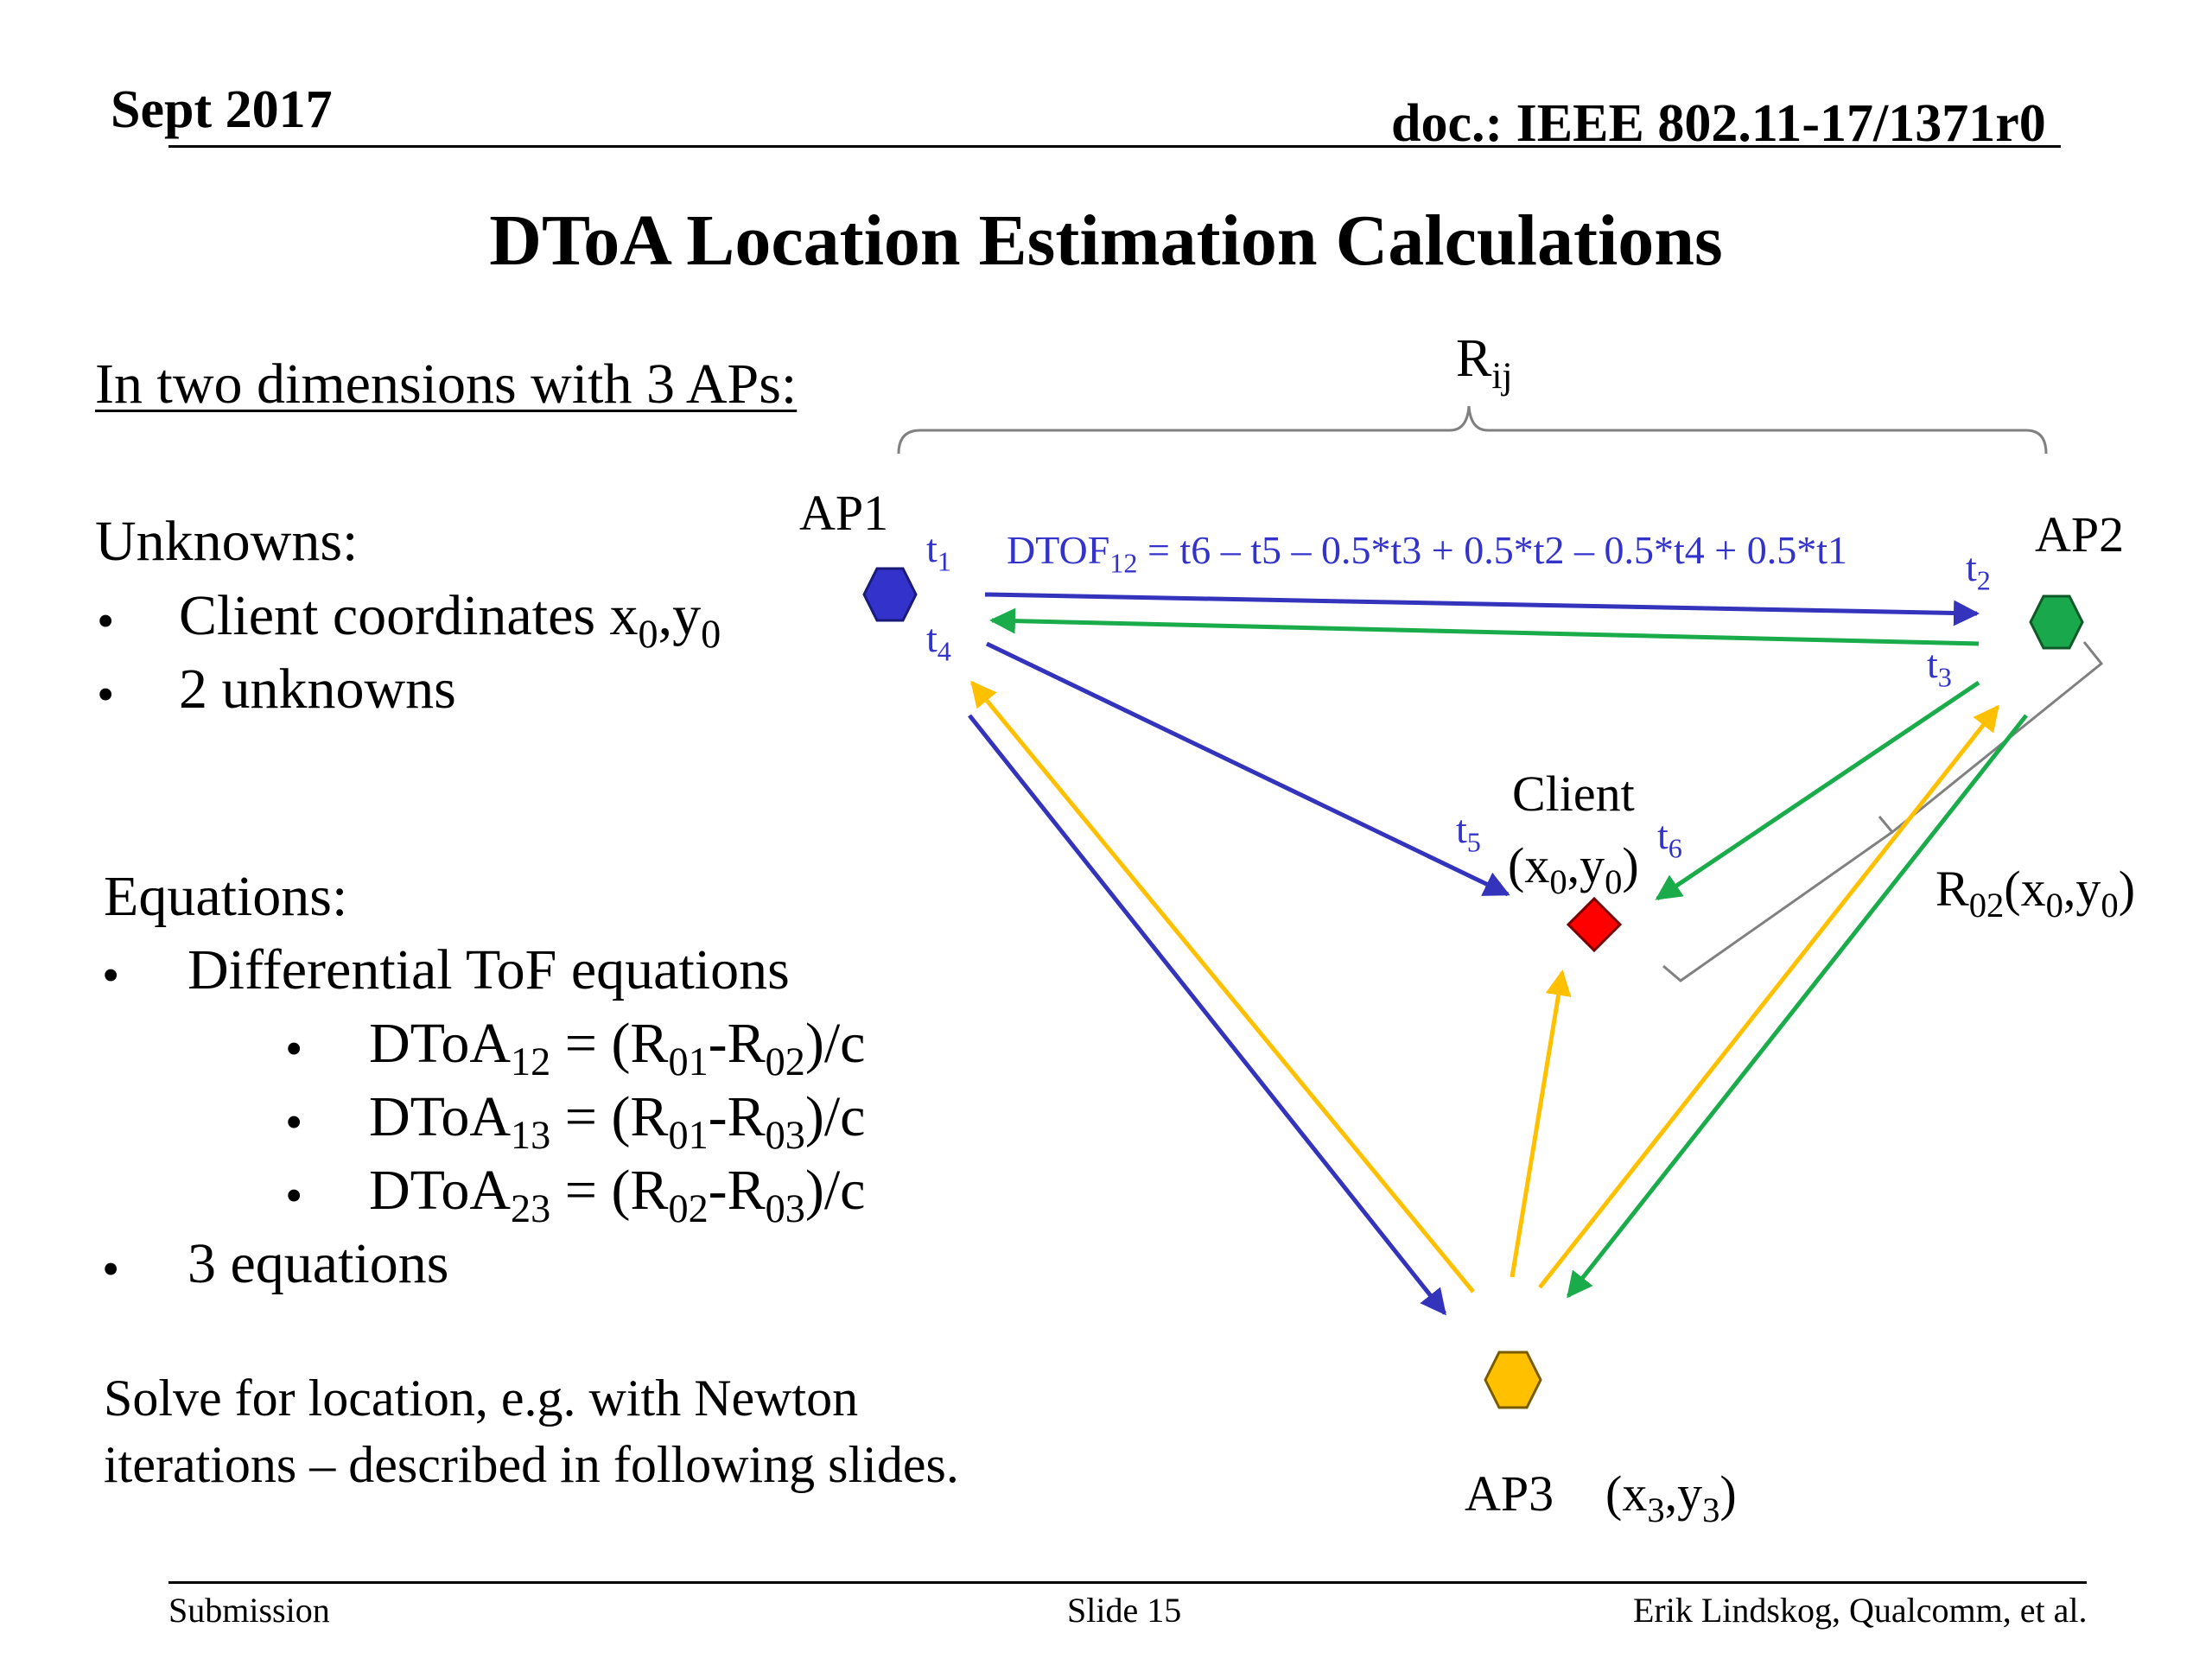 This screenshot has width=2212, height=1659. Describe the element at coordinates (1114, 146) in the screenshot. I see `header-rule` at that location.